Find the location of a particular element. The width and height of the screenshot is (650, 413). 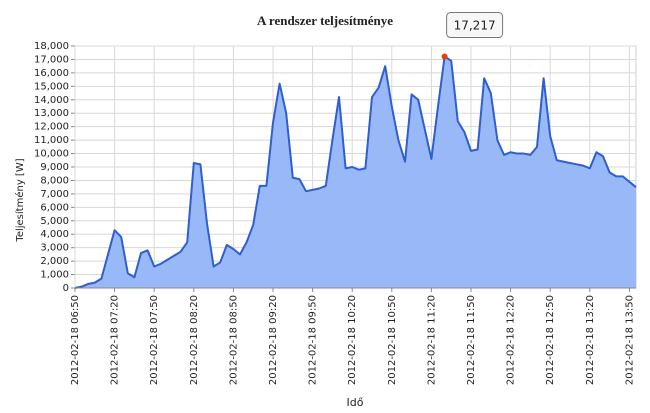

y-tick-label: 15,000 is located at coordinates (51, 86).